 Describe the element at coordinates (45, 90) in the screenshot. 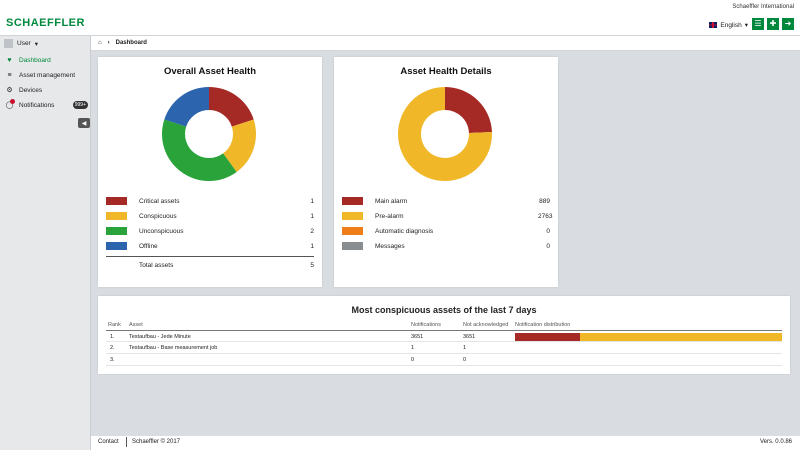

I see `sidebar-item-devices: ⚙ Devices` at that location.